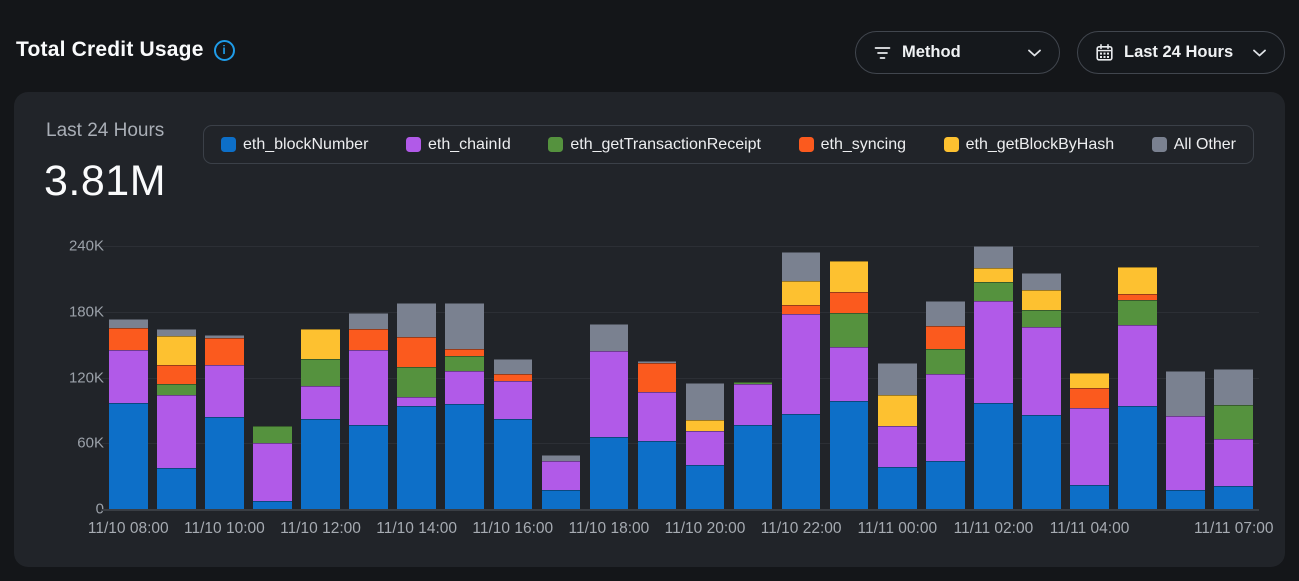 The image size is (1299, 581). I want to click on legend-item: eth_blockNumber, so click(294, 145).